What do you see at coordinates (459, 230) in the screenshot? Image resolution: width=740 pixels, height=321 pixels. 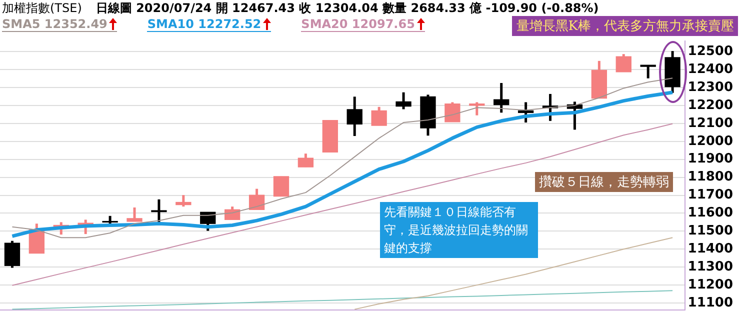 I see `annotation: 先看關鍵１０日線能否有守，是近幾波拉回走勢的關鍵的支撐` at bounding box center [459, 230].